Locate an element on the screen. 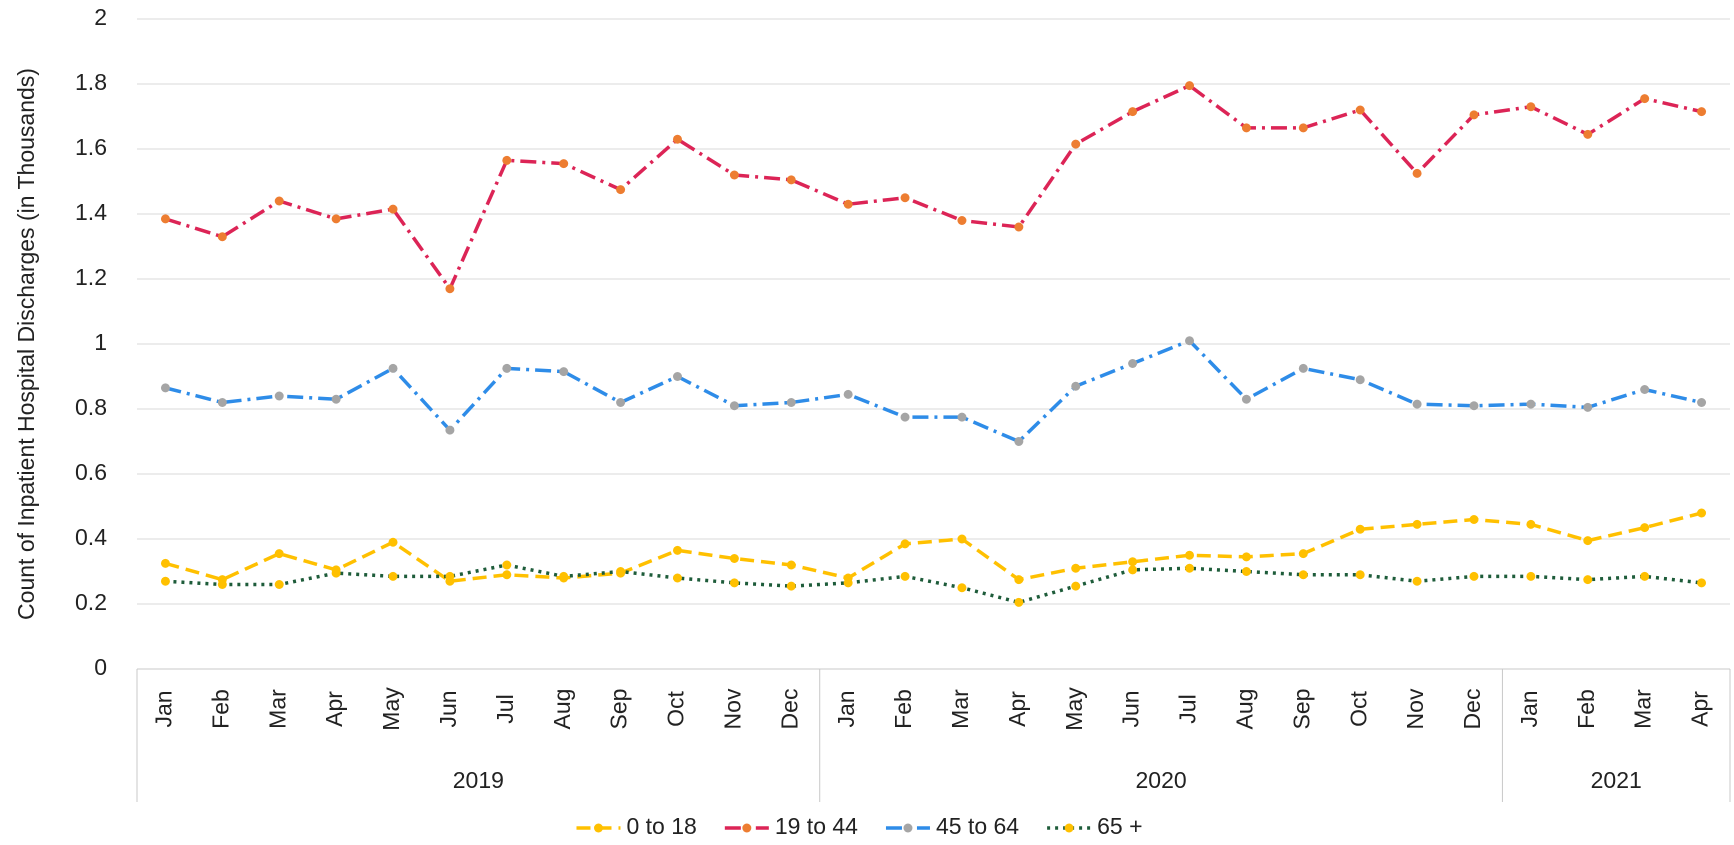  x-tick-label: Nov is located at coordinates (732, 708).